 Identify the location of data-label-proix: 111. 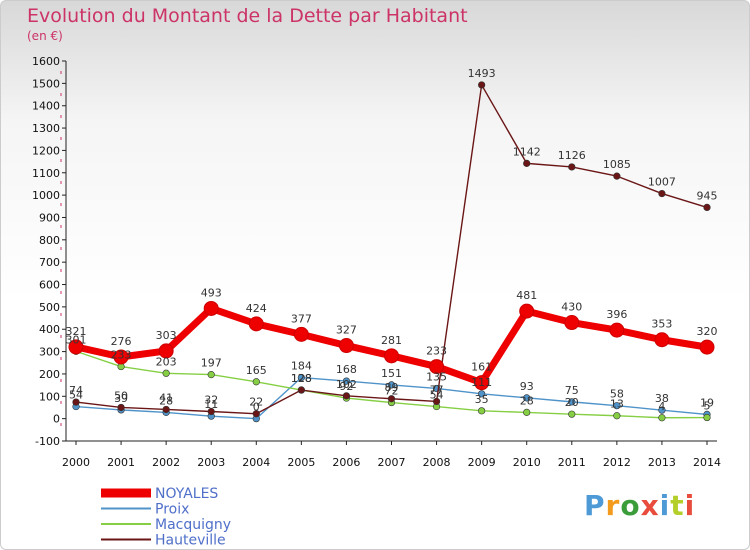
(481, 382).